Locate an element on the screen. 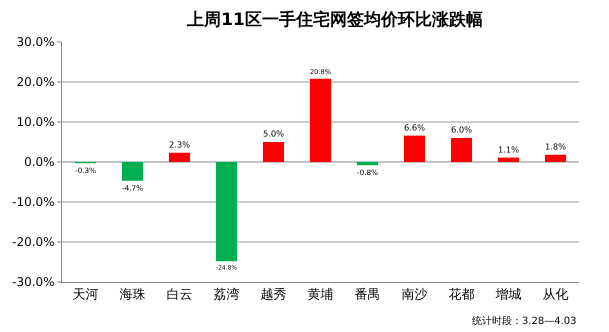 This screenshot has height=332, width=609. x-tick-label: 黄埔 is located at coordinates (321, 295).